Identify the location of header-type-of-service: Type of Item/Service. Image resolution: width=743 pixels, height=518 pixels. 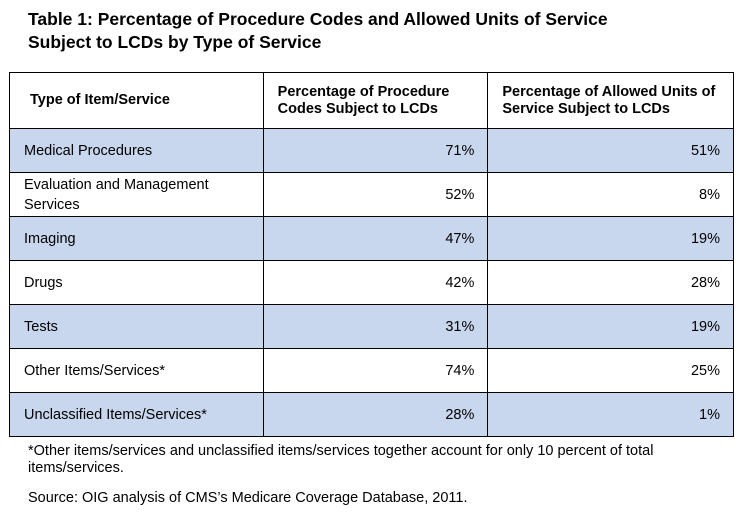
(136, 100).